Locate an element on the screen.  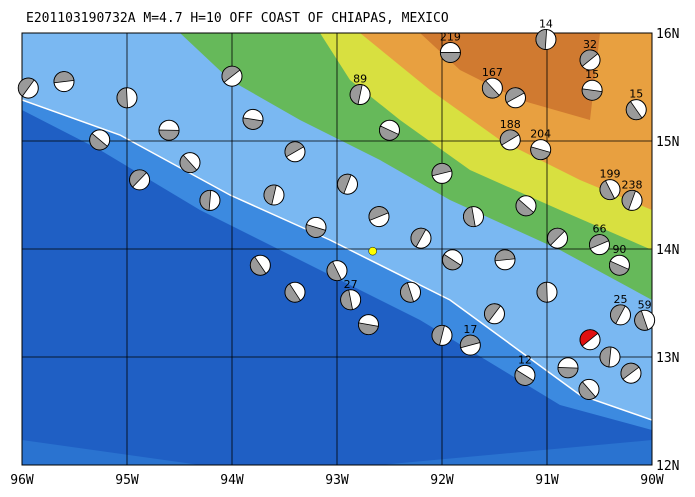
beachball: 66 is located at coordinates (599, 239).